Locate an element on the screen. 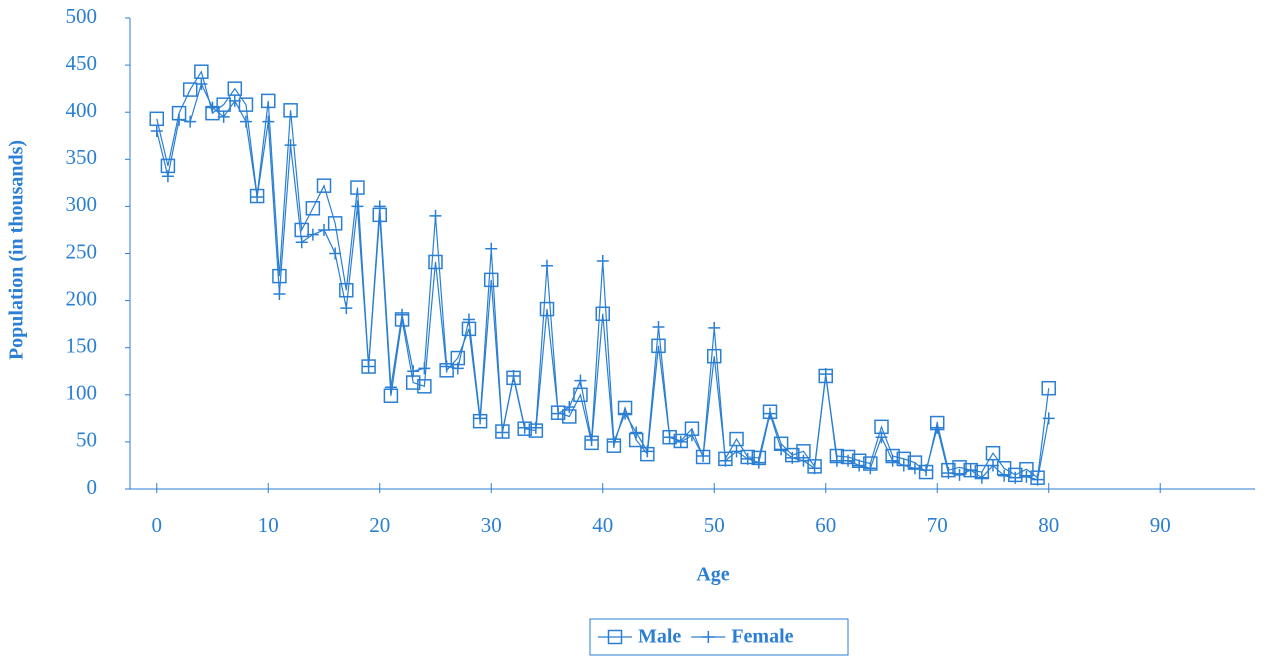 The height and width of the screenshot is (660, 1265). legend-box is located at coordinates (719, 637).